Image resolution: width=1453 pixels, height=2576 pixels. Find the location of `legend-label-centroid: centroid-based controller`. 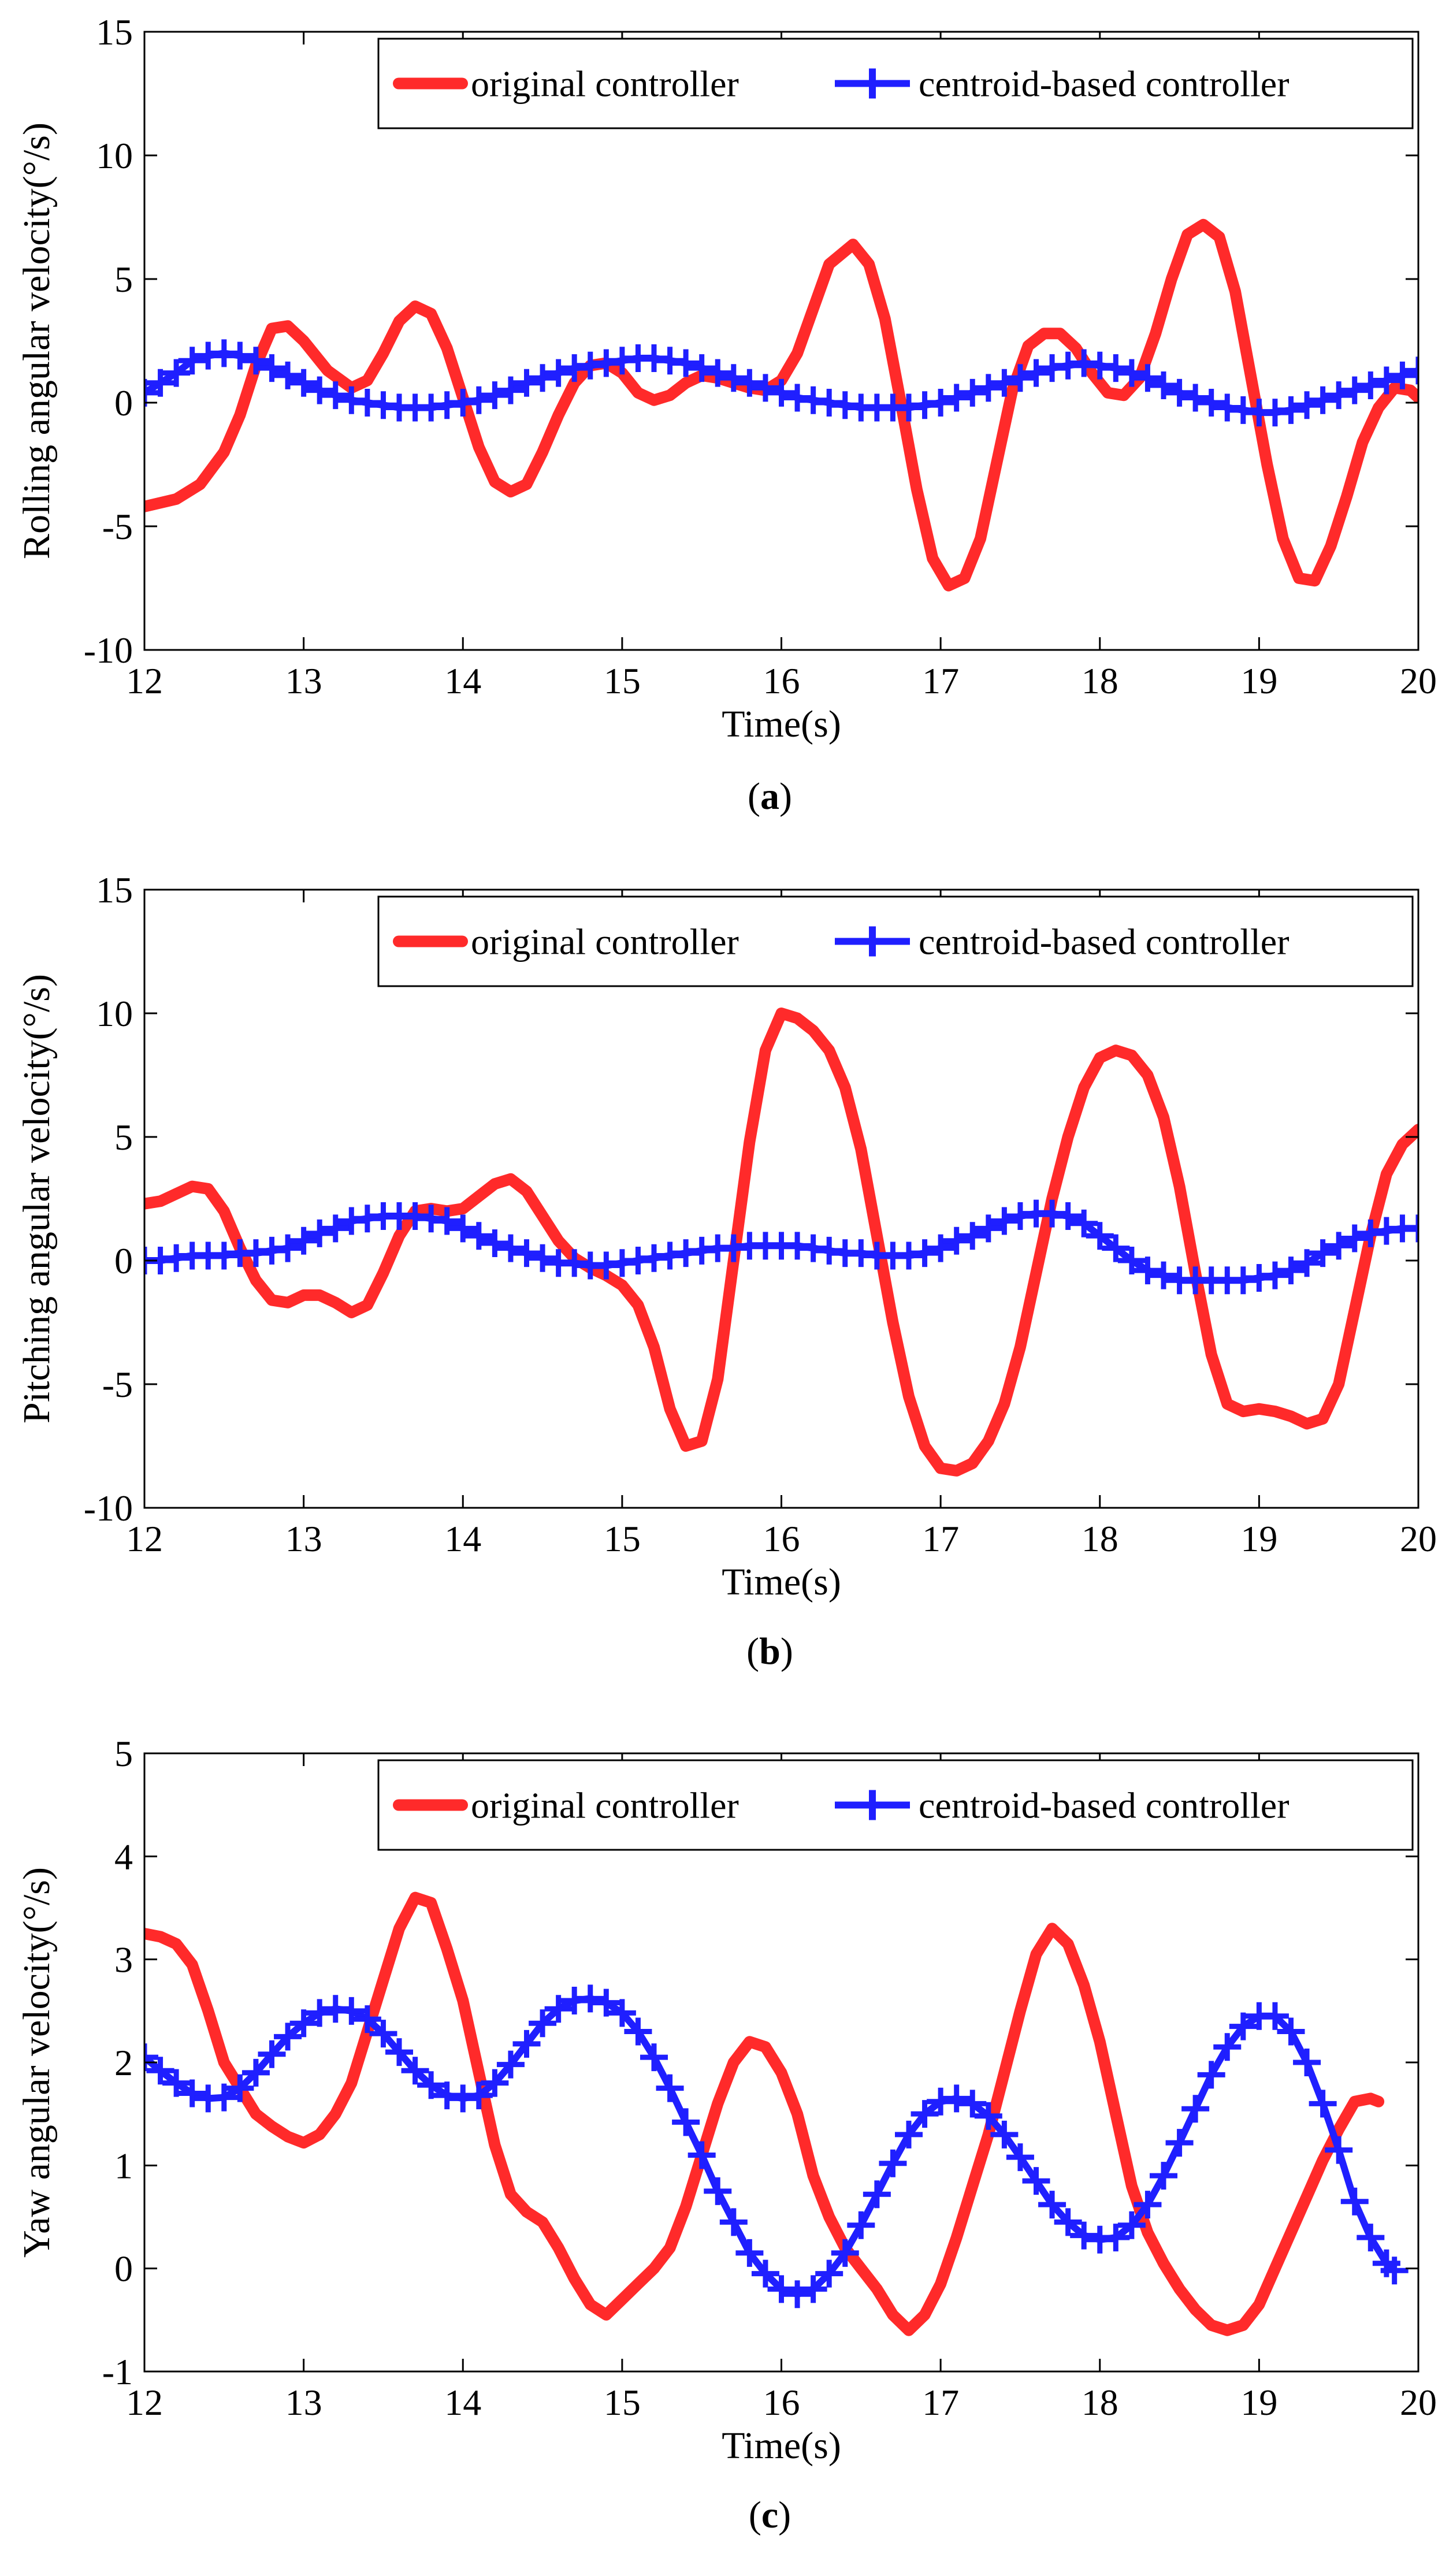

legend-label-centroid: centroid-based controller is located at coordinates (1104, 84).